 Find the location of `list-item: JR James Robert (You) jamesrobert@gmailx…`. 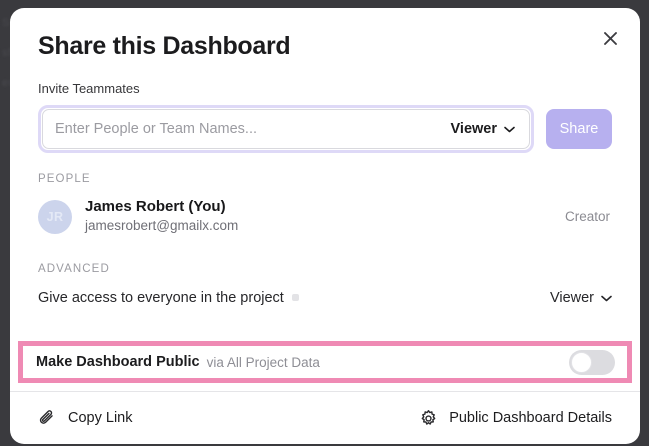

list-item: JR James Robert (You) jamesrobert@gmailx… is located at coordinates (329, 216).